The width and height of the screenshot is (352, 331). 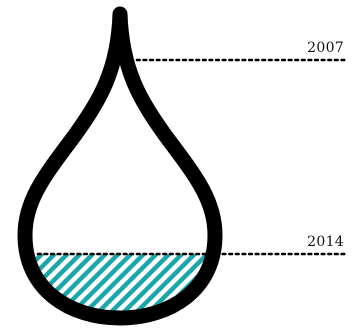 I want to click on year-label-bottom: 2014, so click(x=325, y=242).